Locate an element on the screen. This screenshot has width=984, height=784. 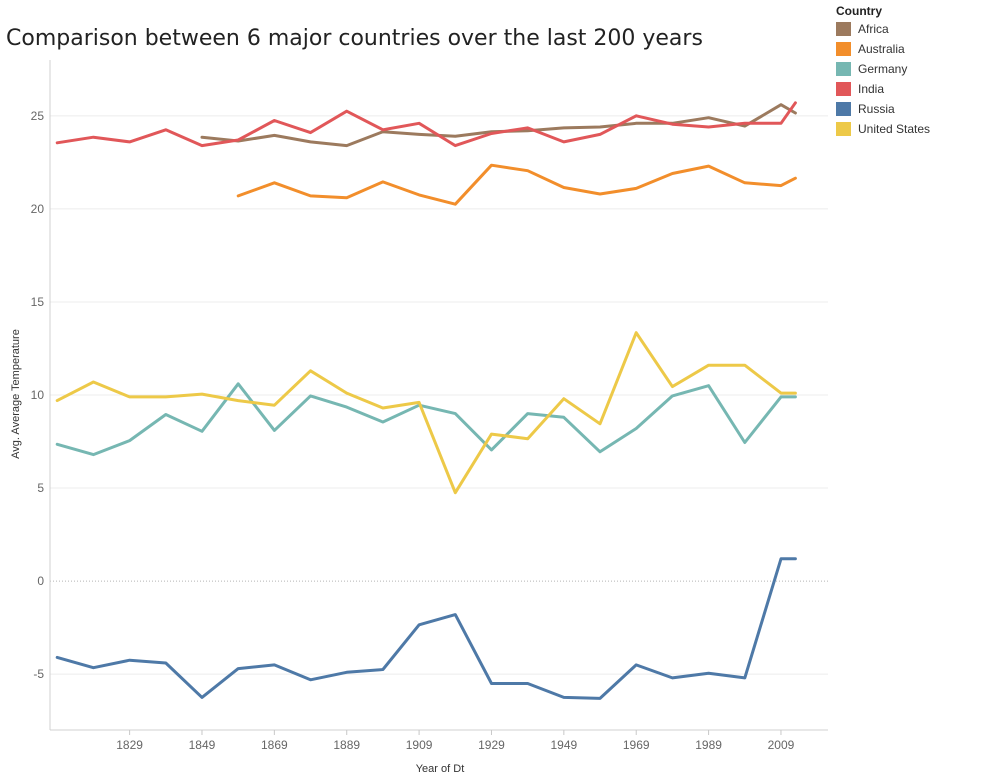
x-tick-label: 1909 is located at coordinates (419, 745).